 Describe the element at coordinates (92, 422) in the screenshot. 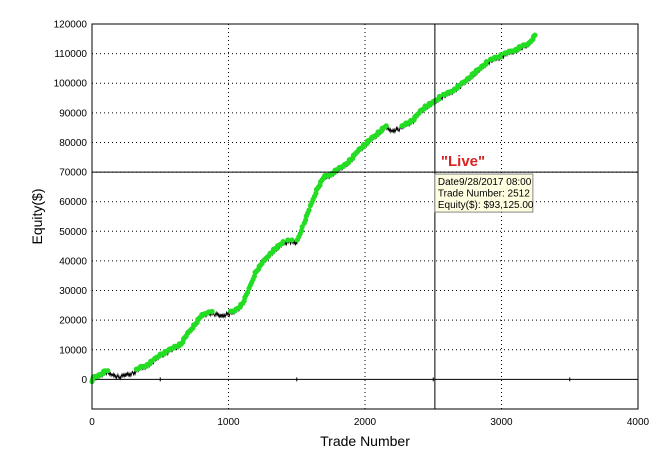

I see `x-tick-label: 0` at that location.